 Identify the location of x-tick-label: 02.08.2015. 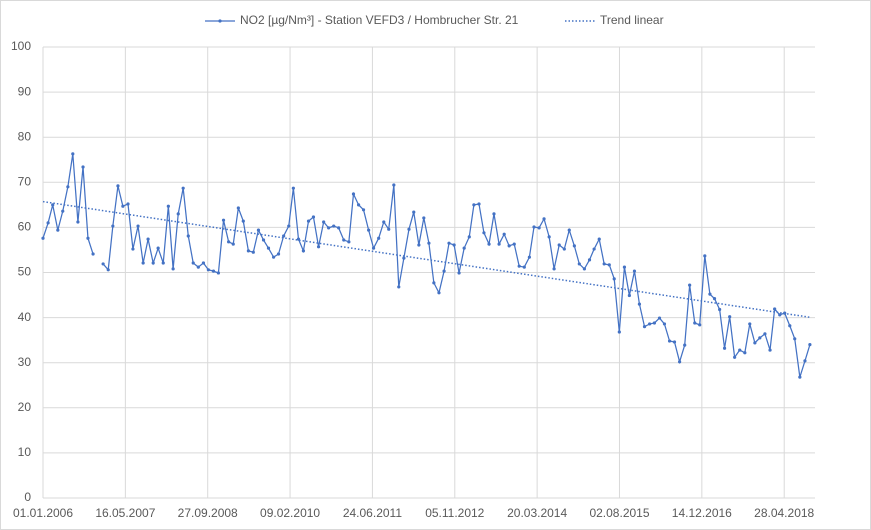
(619, 513).